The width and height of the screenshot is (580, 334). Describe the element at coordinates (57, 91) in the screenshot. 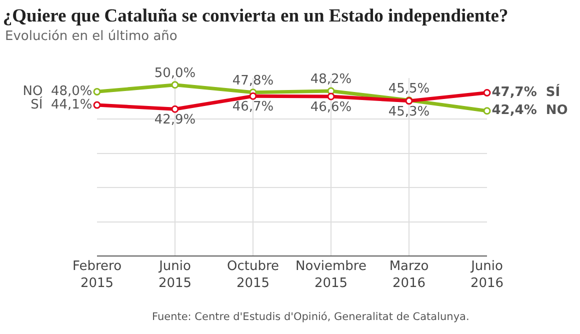

I see `text: NO 48,0%` at that location.